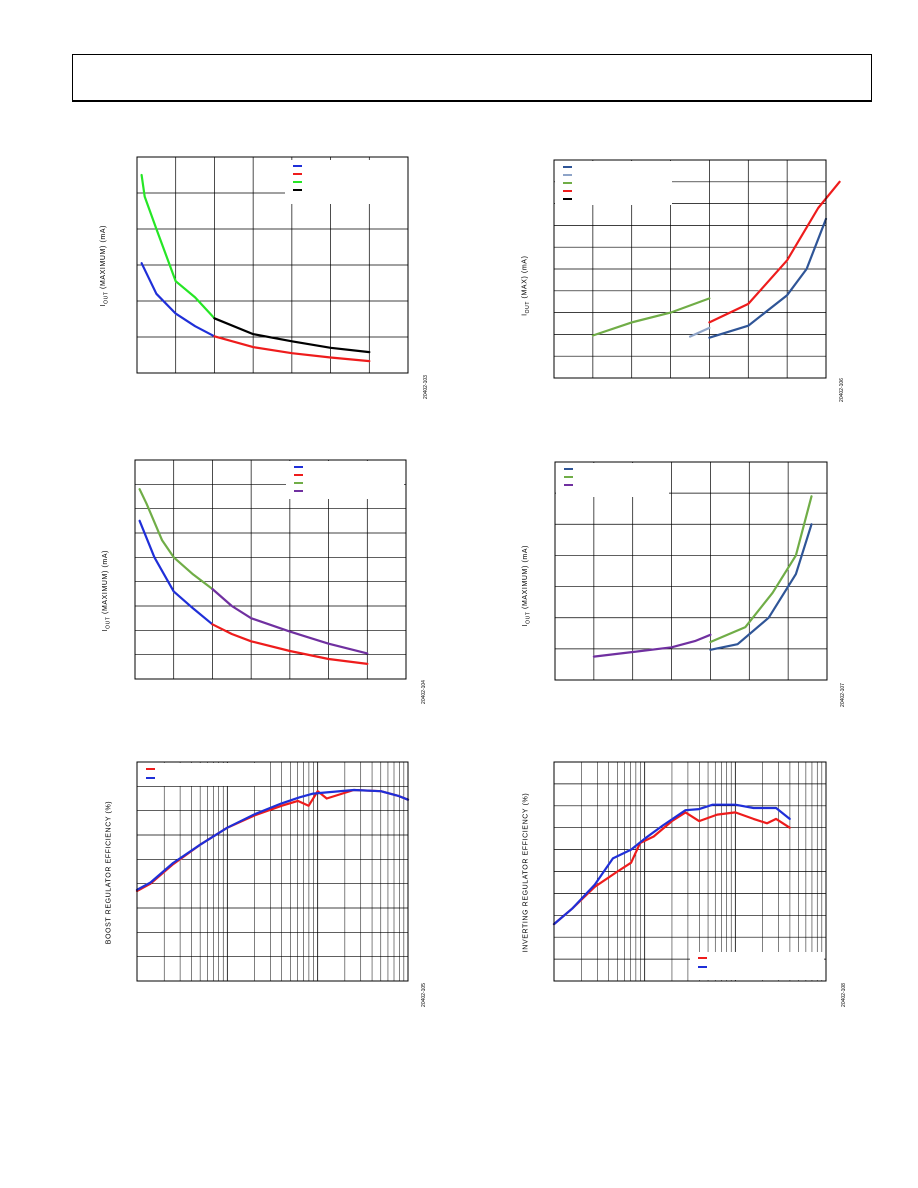  I want to click on fig103-frame, so click(272, 265).